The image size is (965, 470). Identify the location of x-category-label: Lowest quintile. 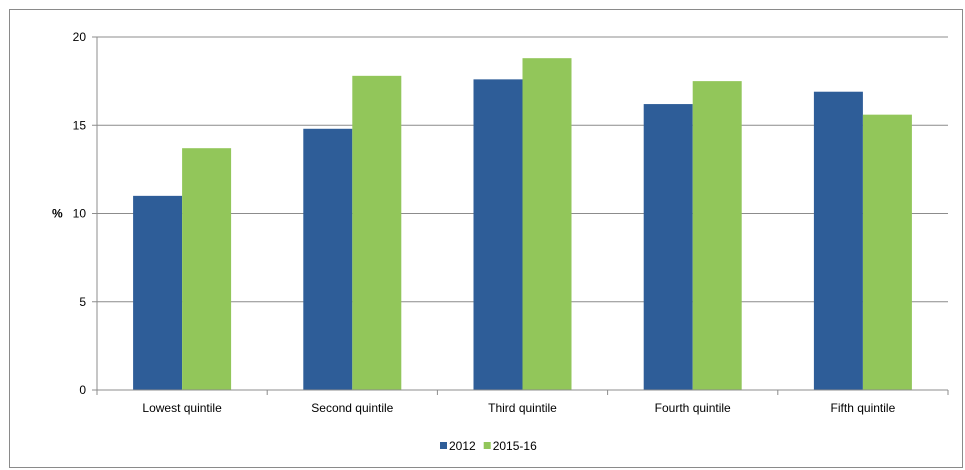
(182, 408).